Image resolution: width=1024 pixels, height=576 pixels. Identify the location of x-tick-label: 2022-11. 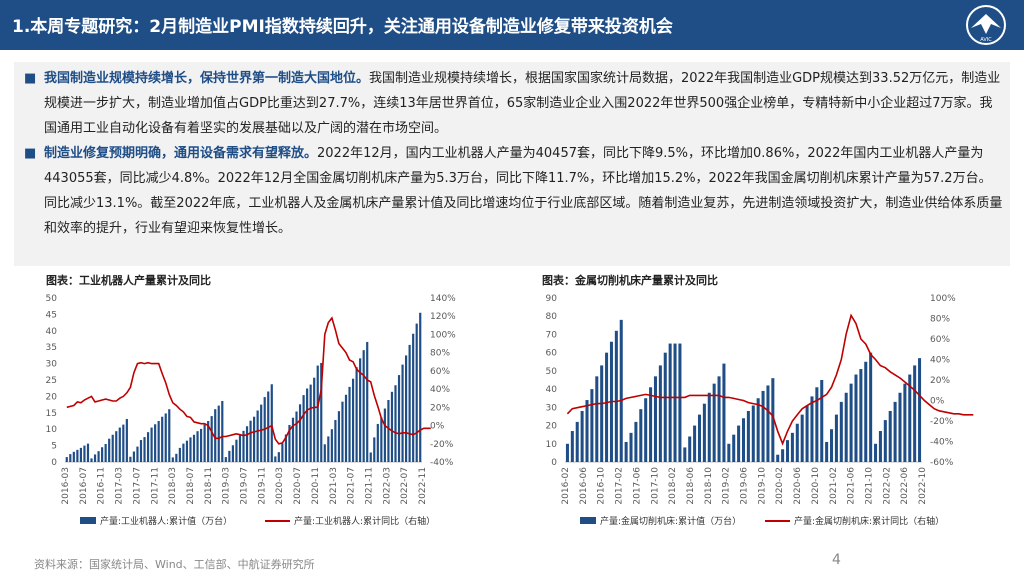
(423, 486).